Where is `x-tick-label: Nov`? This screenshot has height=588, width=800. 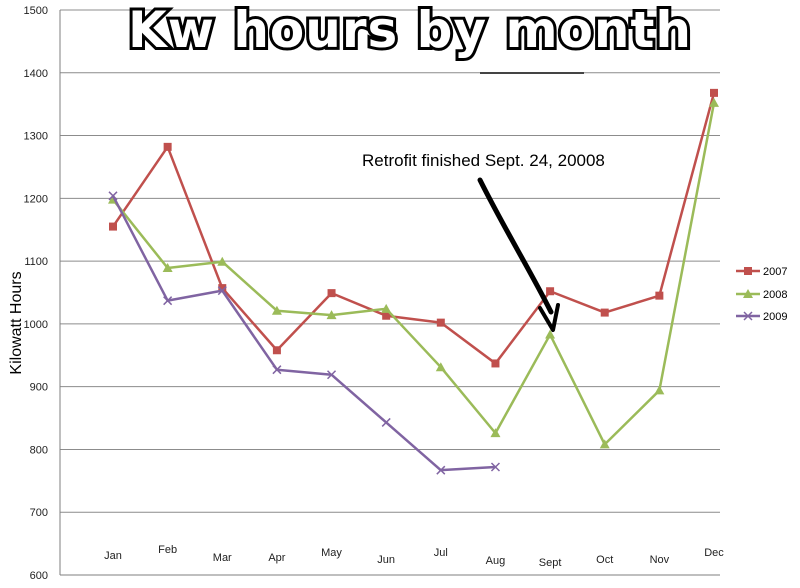
x-tick-label: Nov is located at coordinates (660, 560).